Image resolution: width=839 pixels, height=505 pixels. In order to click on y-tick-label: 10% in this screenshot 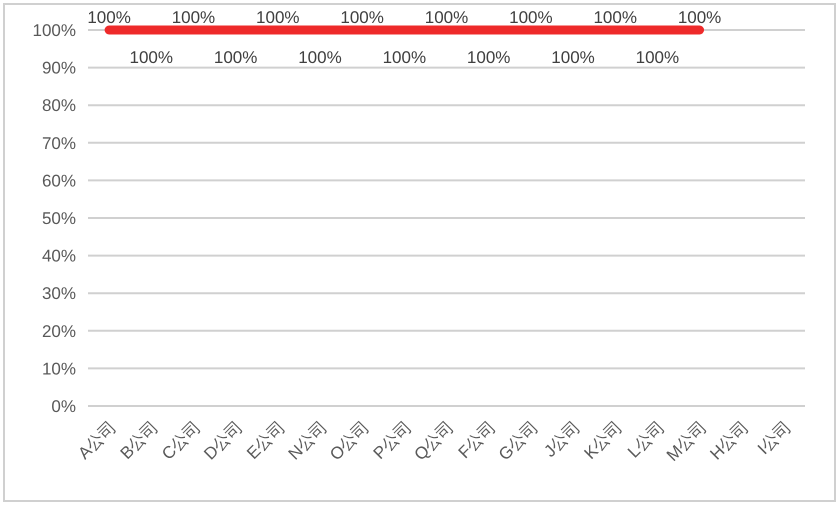, I will do `click(59, 368)`.